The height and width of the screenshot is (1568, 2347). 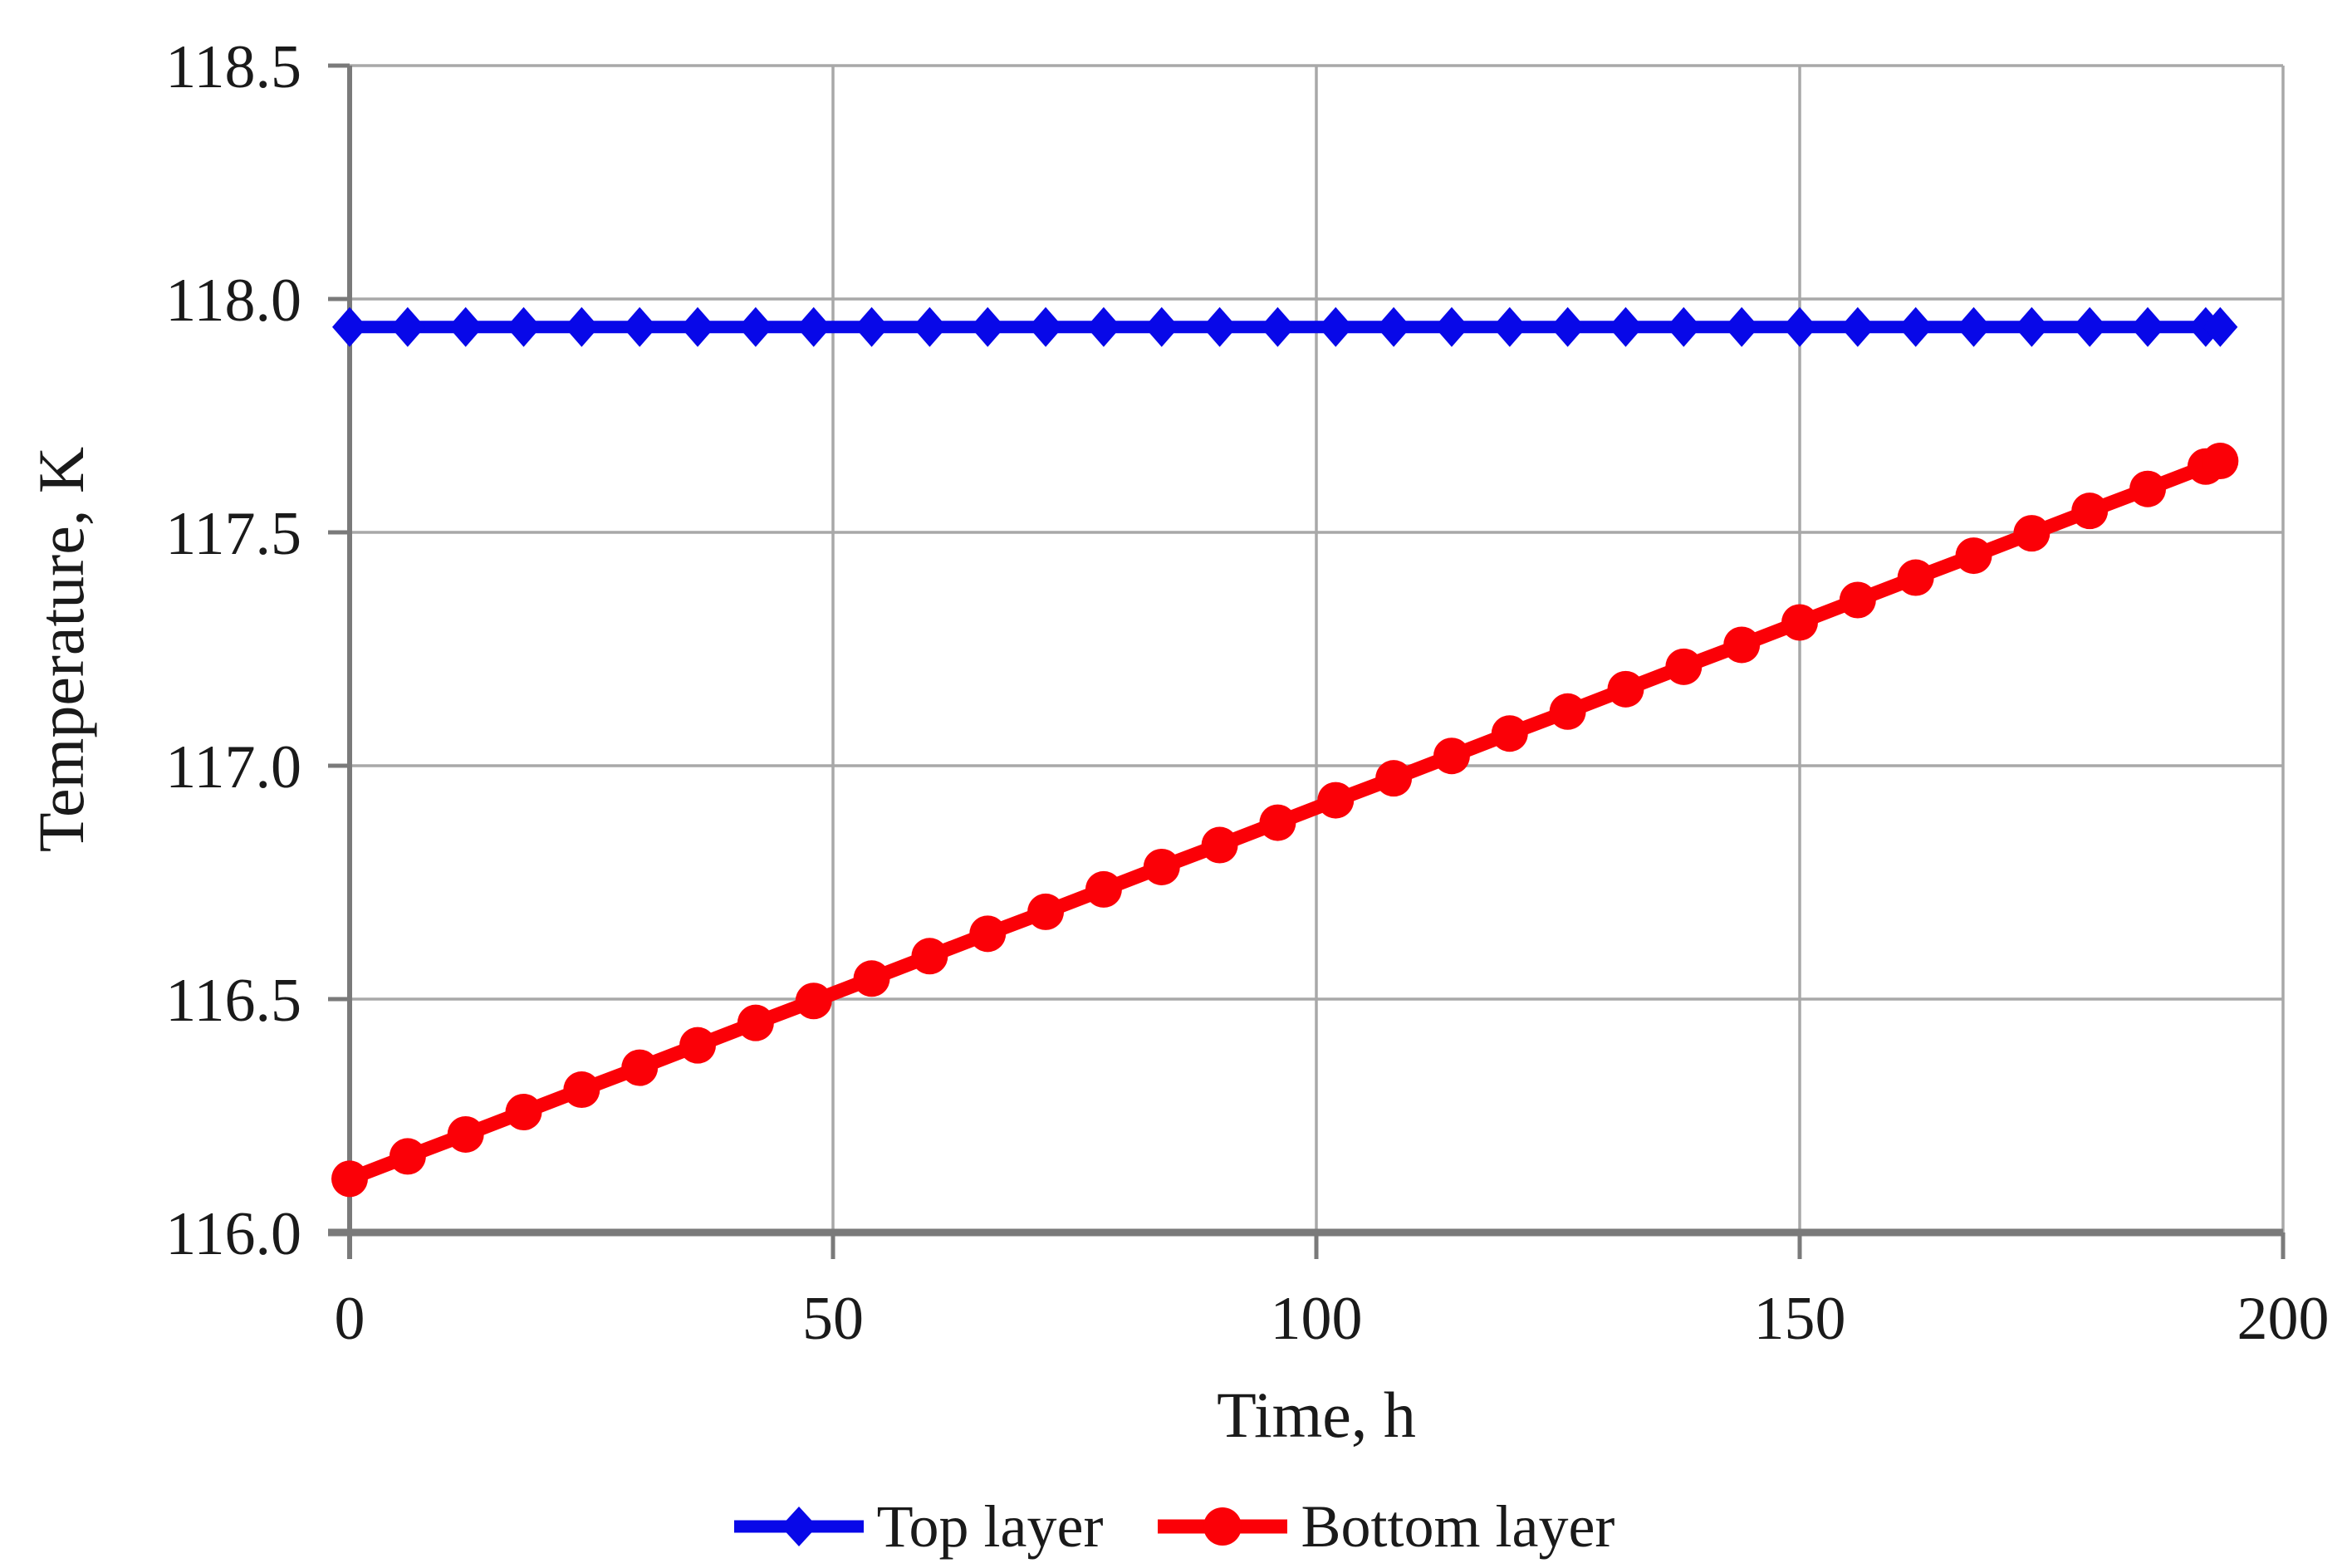 What do you see at coordinates (233, 301) in the screenshot?
I see `y-tick-label: 118.0` at bounding box center [233, 301].